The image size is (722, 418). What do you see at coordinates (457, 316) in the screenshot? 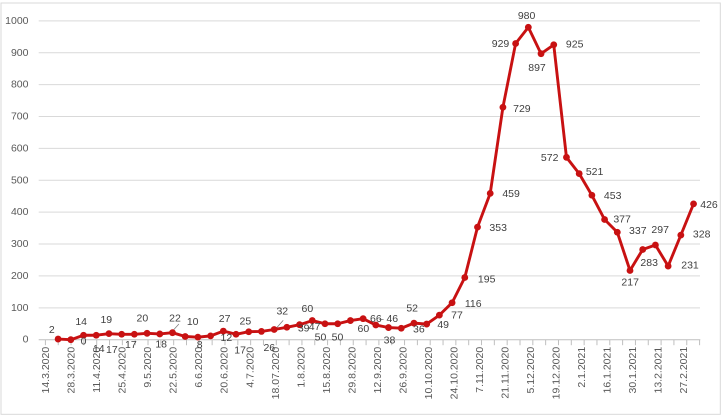
I see `svg-text: 77` at bounding box center [457, 316].